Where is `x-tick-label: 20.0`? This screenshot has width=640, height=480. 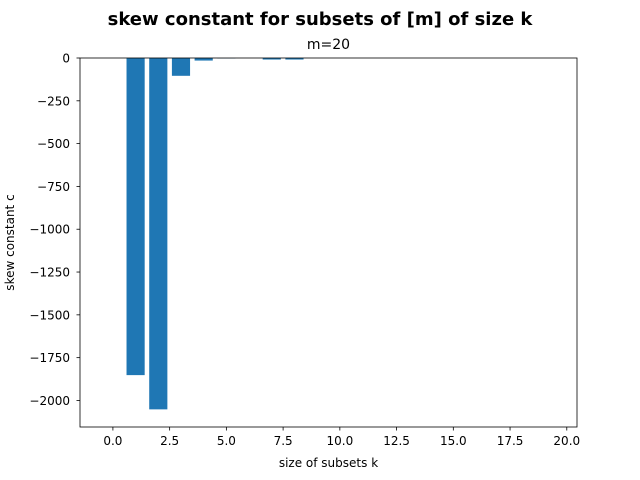 x-tick-label: 20.0 is located at coordinates (566, 441).